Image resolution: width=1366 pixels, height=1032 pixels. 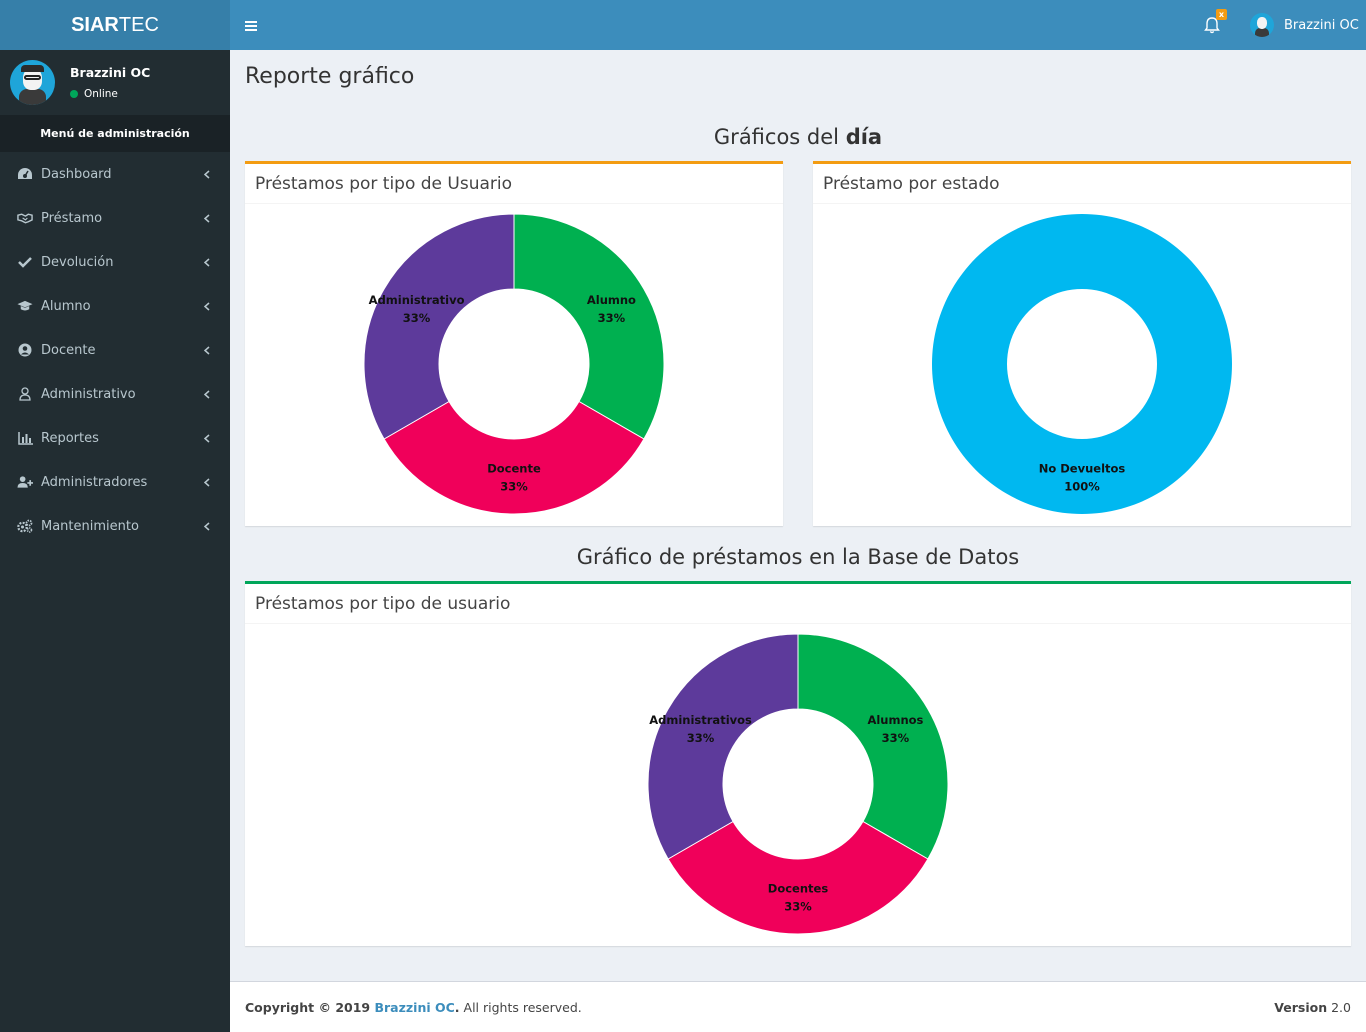 What do you see at coordinates (1082, 487) in the screenshot?
I see `slice-value-label: 100%` at bounding box center [1082, 487].